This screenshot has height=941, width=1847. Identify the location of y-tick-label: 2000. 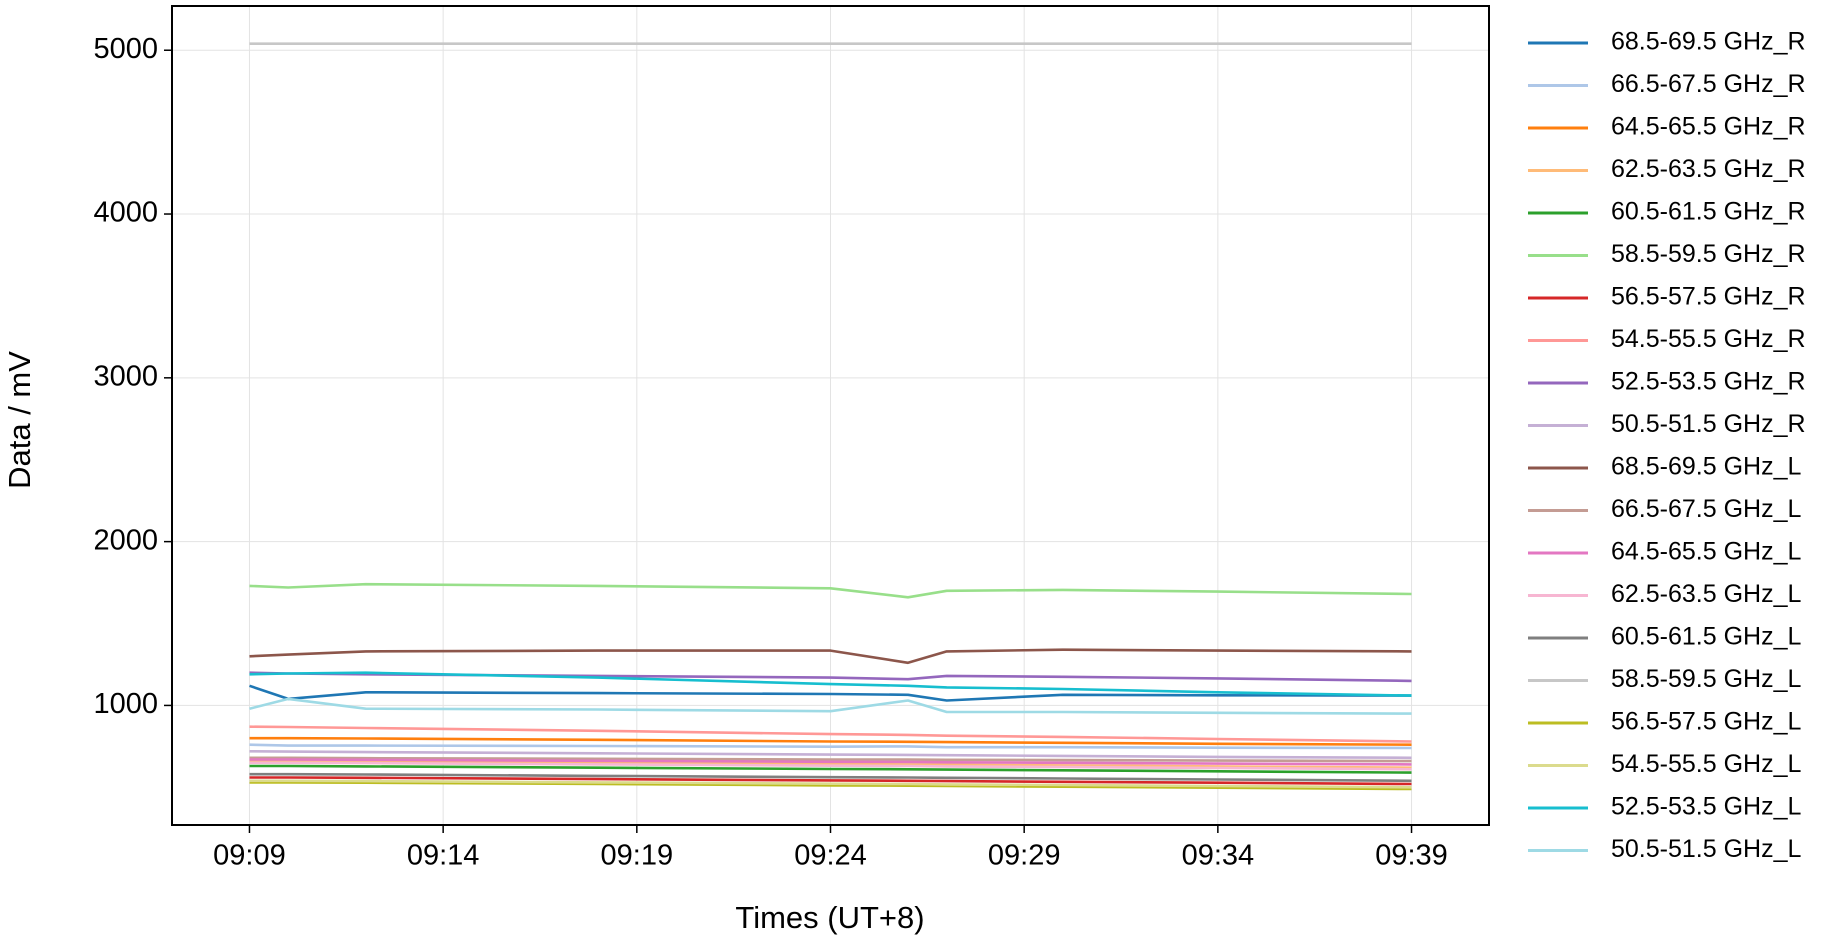
(125, 540).